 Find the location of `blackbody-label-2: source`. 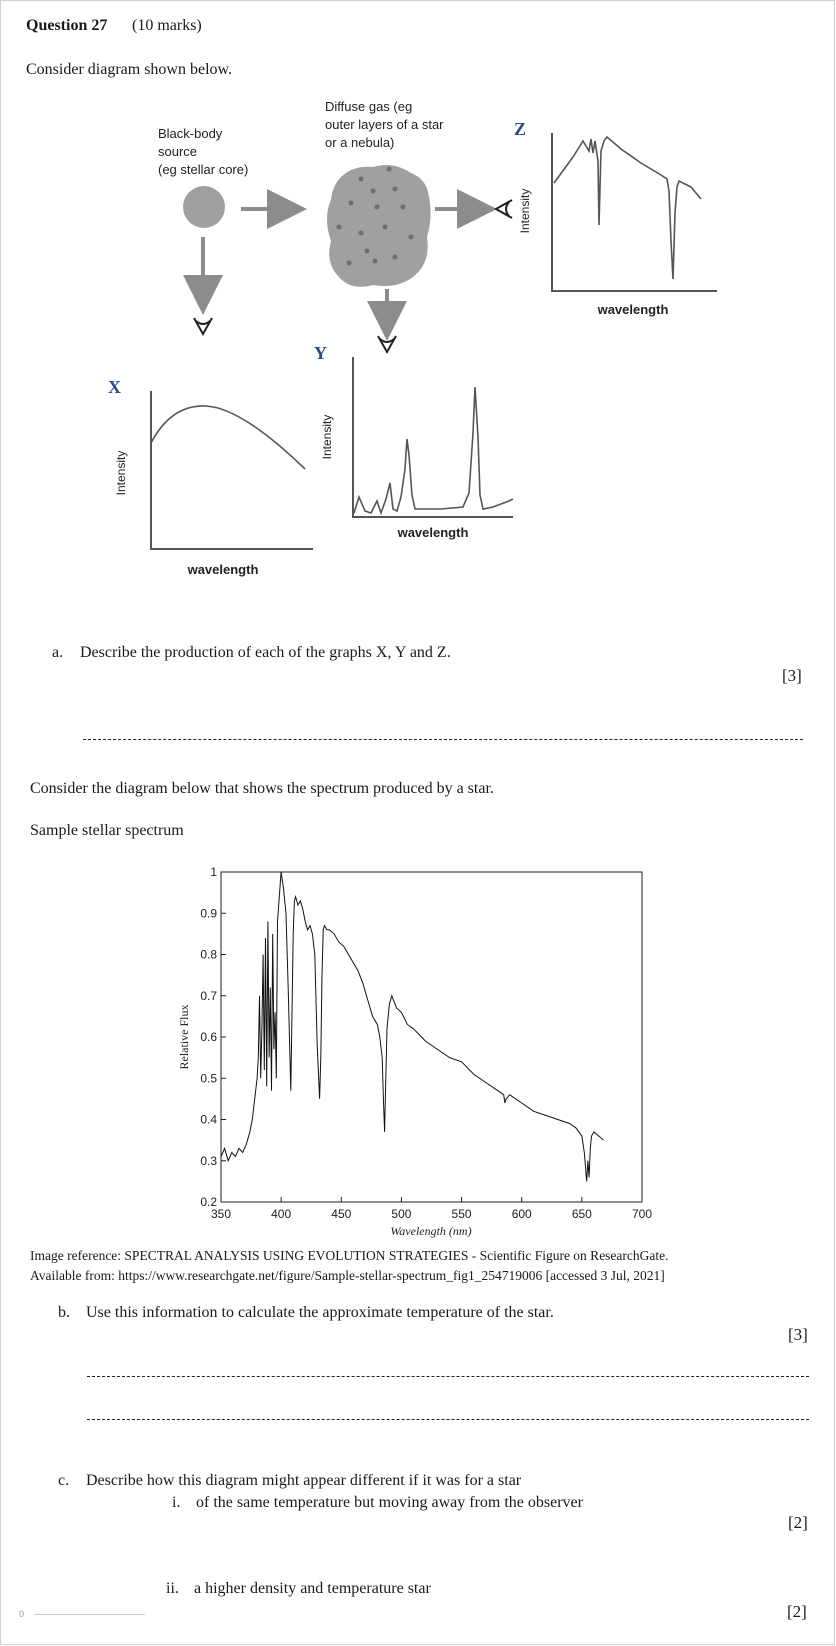

blackbody-label-2: source is located at coordinates (177, 151).